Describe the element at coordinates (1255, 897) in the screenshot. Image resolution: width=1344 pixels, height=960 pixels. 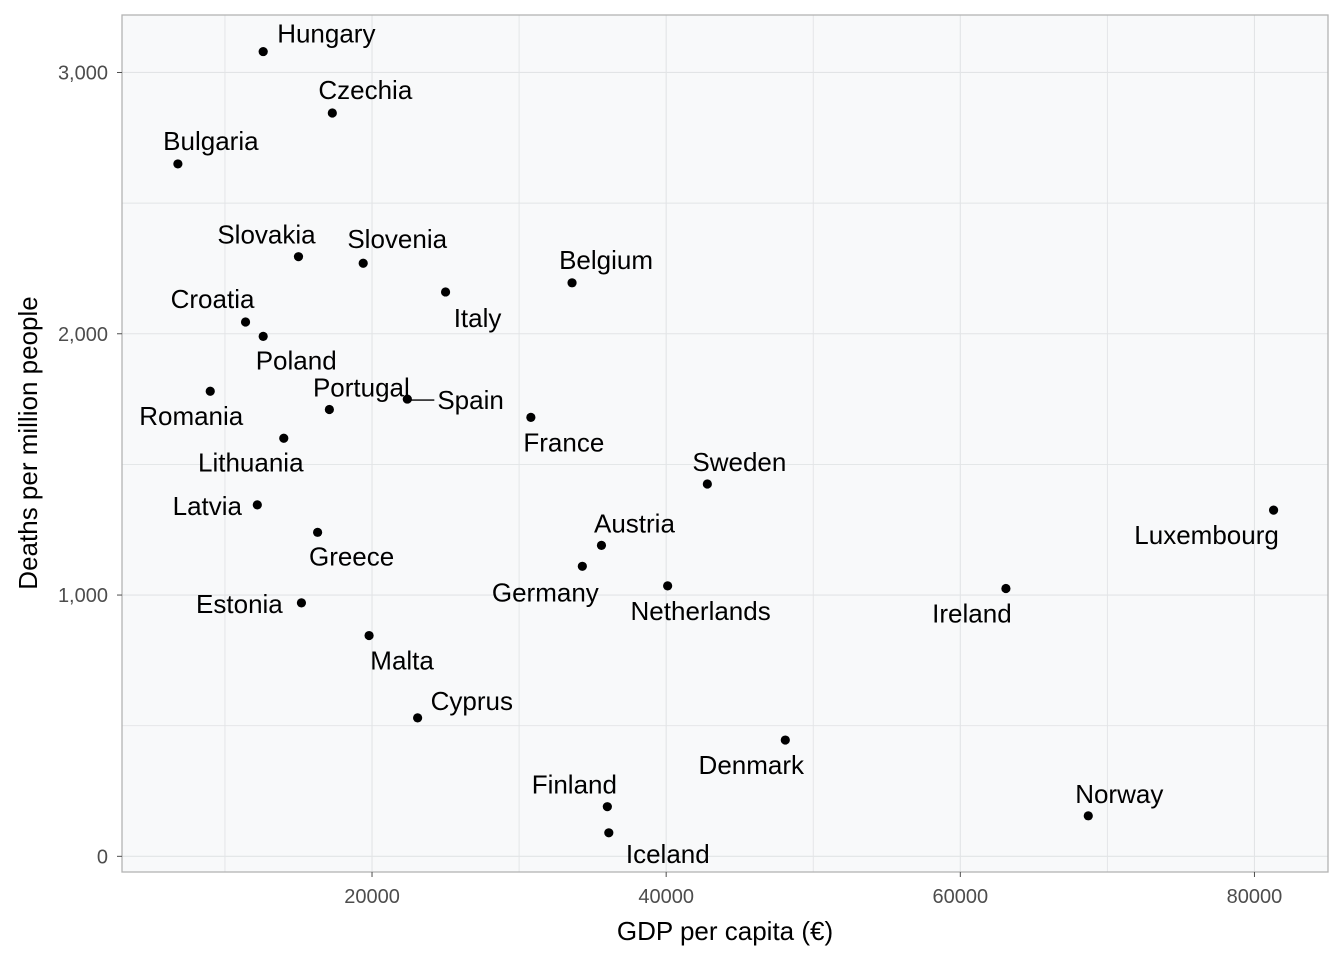
I see `x-tick-label: 80000` at that location.